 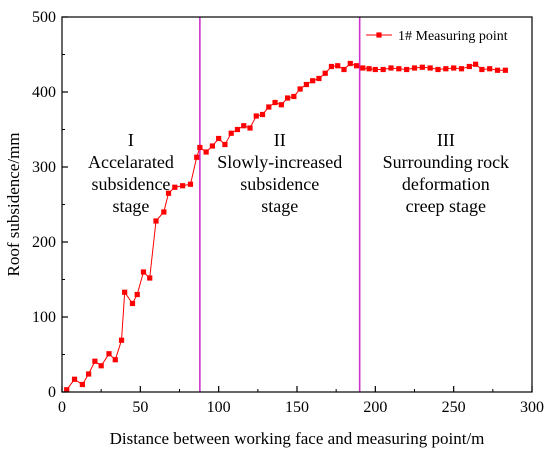 I want to click on stage-label-line: Accelarated, so click(x=131, y=162).